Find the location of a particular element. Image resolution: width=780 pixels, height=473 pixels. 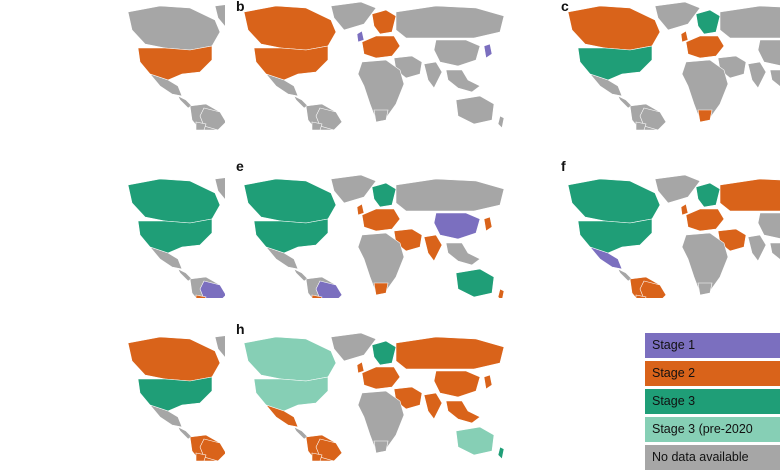

legend-label: Stage 2 is located at coordinates (674, 373).